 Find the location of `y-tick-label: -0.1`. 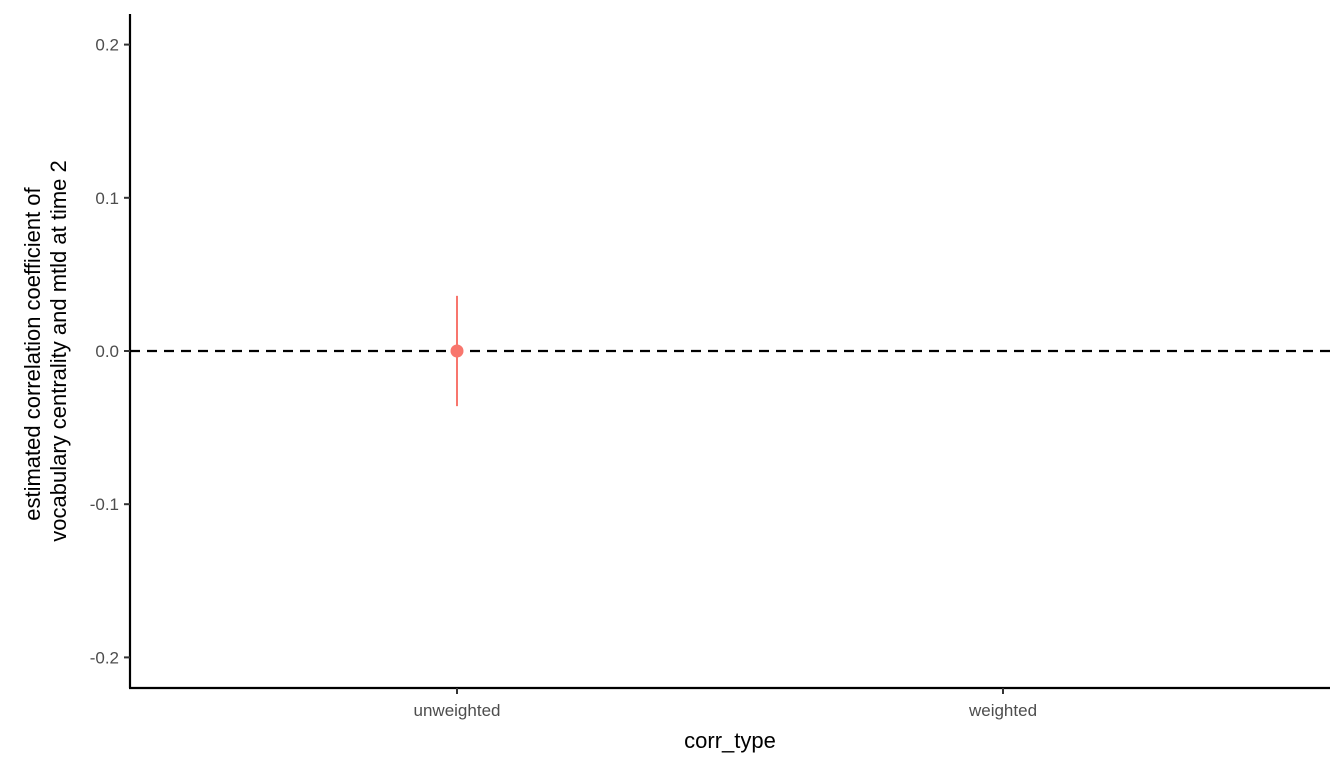

y-tick-label: -0.1 is located at coordinates (104, 504).